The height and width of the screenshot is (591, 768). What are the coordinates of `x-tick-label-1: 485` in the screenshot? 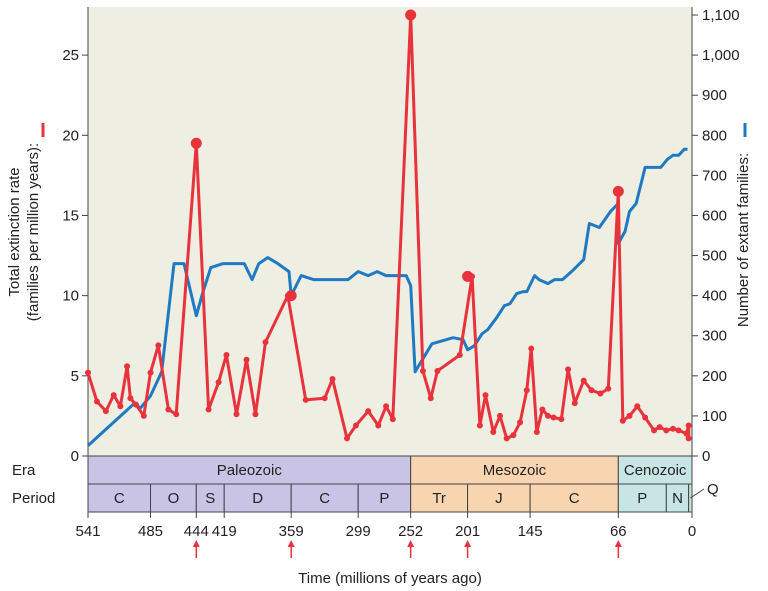 It's located at (150, 531).